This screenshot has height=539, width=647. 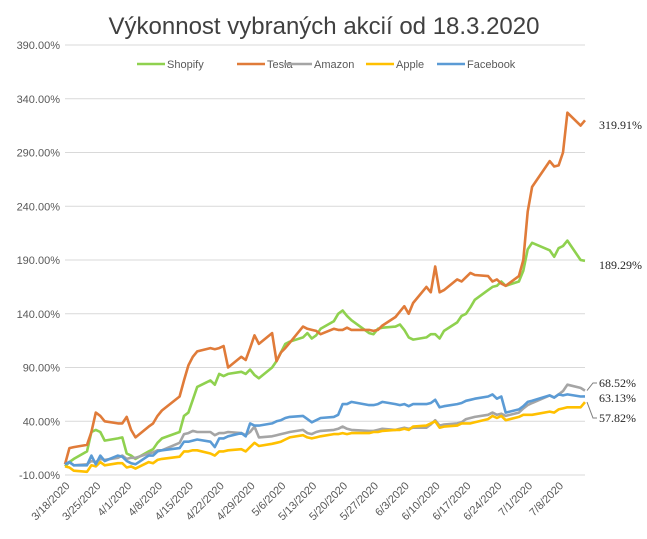 I want to click on x-tick-label: 7/8/2020, so click(x=546, y=499).